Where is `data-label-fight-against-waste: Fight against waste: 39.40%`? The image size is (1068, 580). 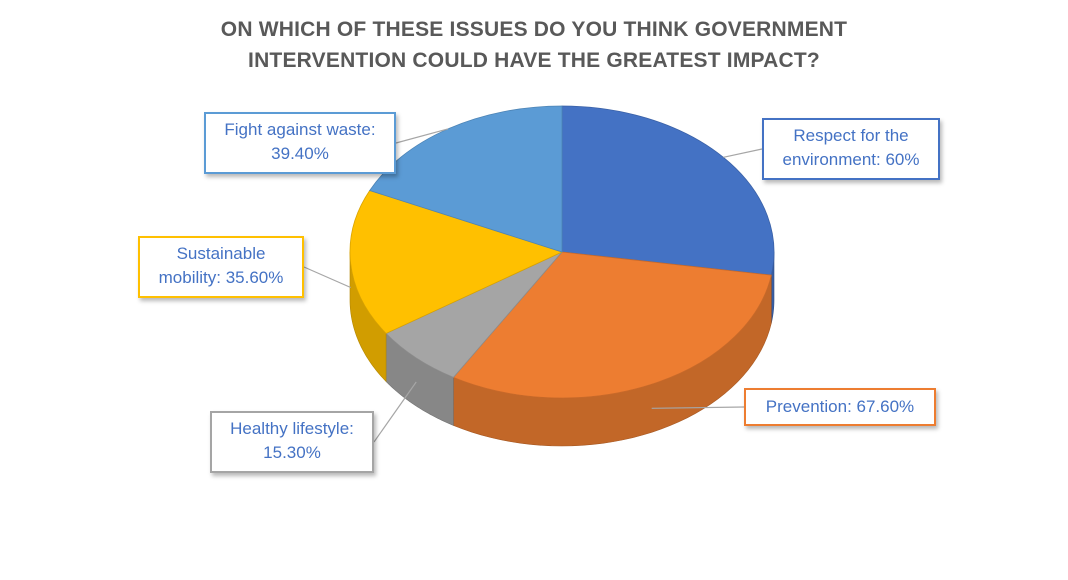 data-label-fight-against-waste: Fight against waste: 39.40% is located at coordinates (300, 143).